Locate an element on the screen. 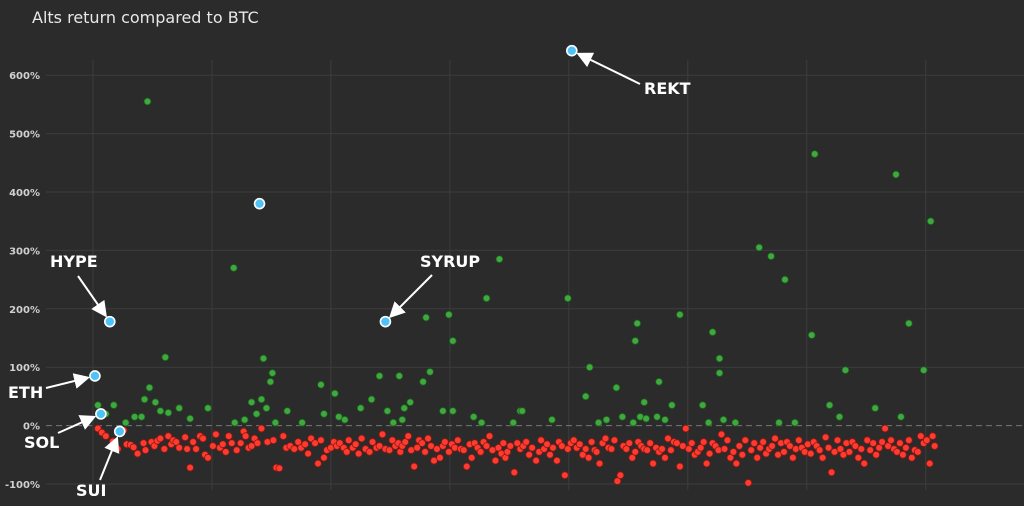  y-tick-label: -100% is located at coordinates (22, 485).